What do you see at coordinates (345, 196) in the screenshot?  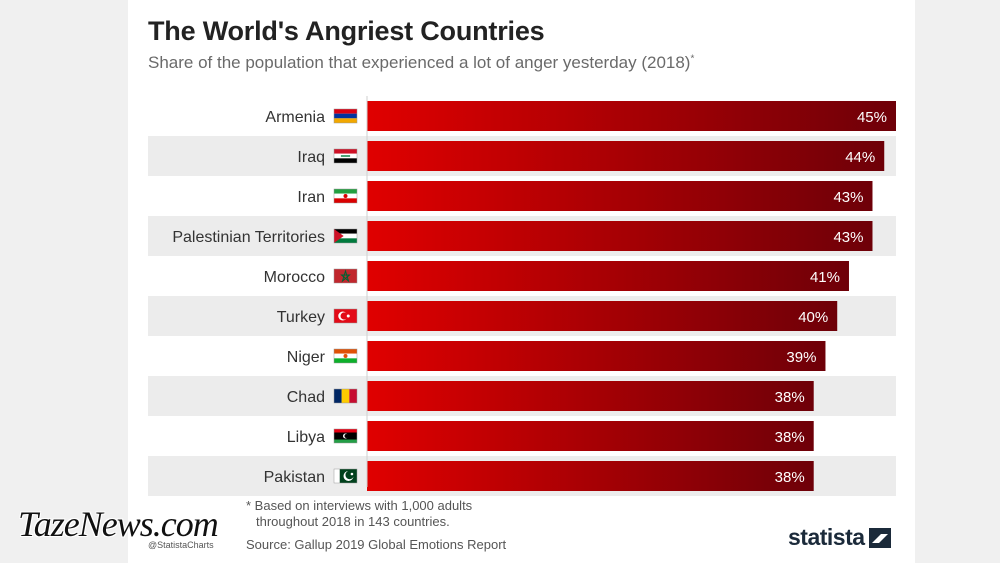 I see `iran-flag-icon` at bounding box center [345, 196].